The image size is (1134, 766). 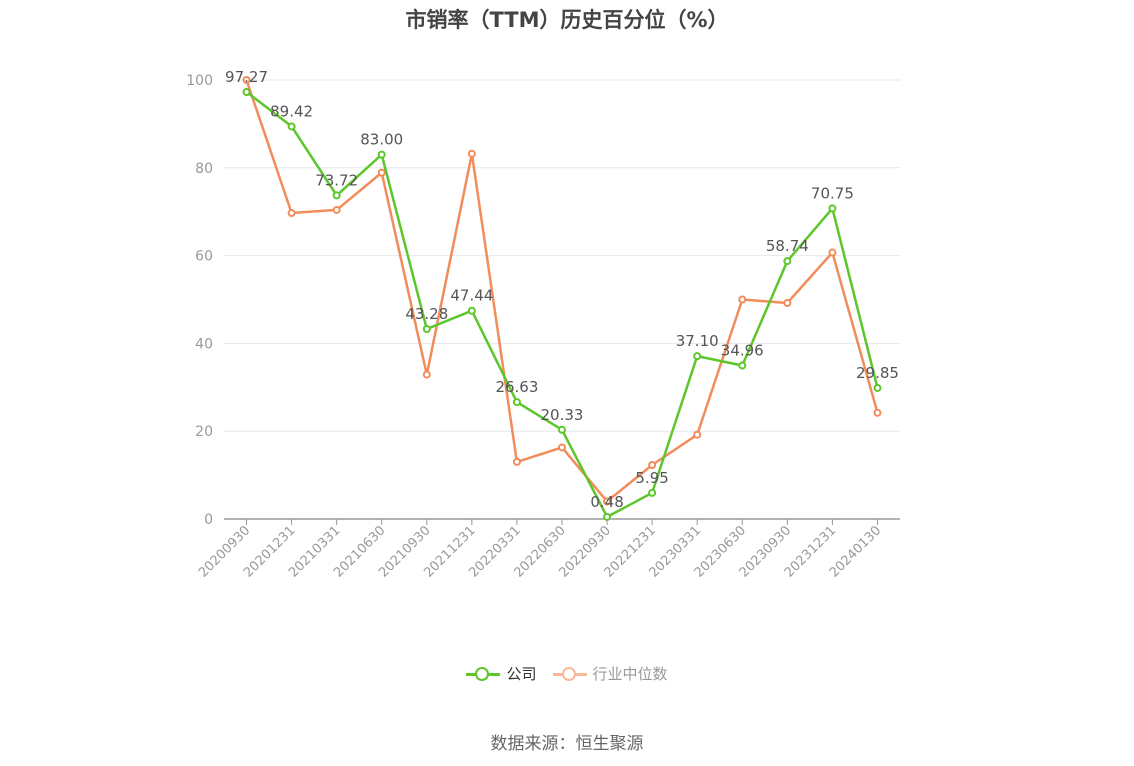 What do you see at coordinates (521, 674) in the screenshot?
I see `legend-label-company: 公司` at bounding box center [521, 674].